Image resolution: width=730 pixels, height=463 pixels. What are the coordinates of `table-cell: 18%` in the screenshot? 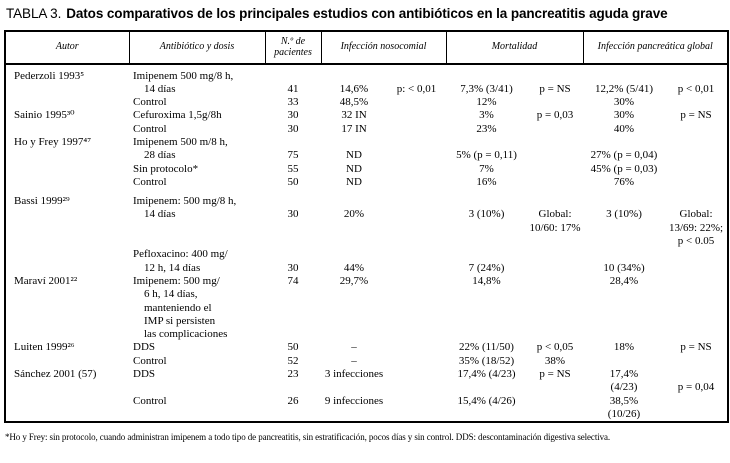 It's located at (624, 347).